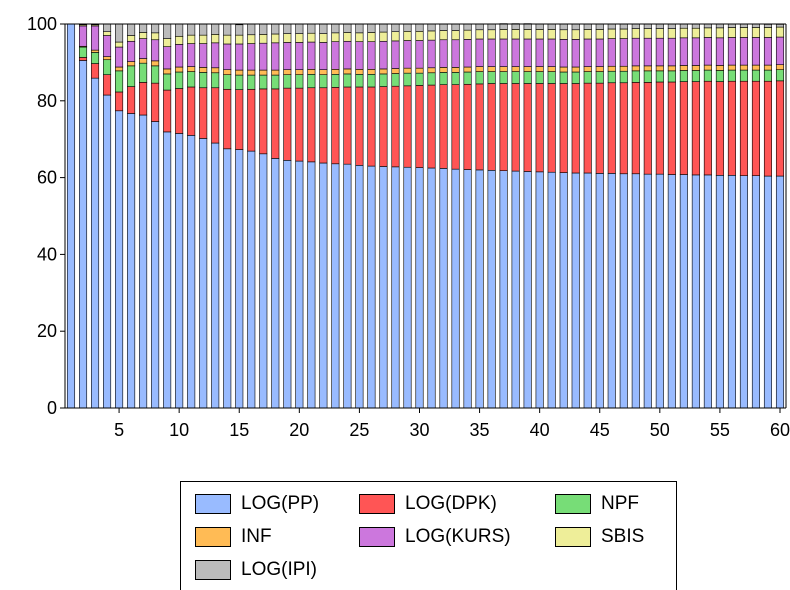  What do you see at coordinates (279, 569) in the screenshot?
I see `legend-label: LOG(IPI)` at bounding box center [279, 569].